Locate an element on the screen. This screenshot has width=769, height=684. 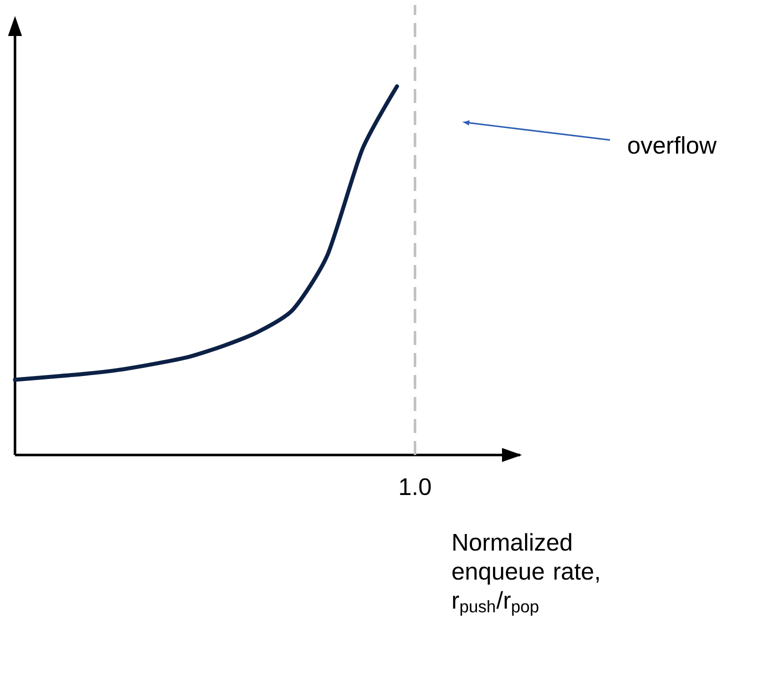
x-axis-title: Normalized enqueue rate, r$_{push}$/r$_{pop}$ is located at coordinates (525, 574).